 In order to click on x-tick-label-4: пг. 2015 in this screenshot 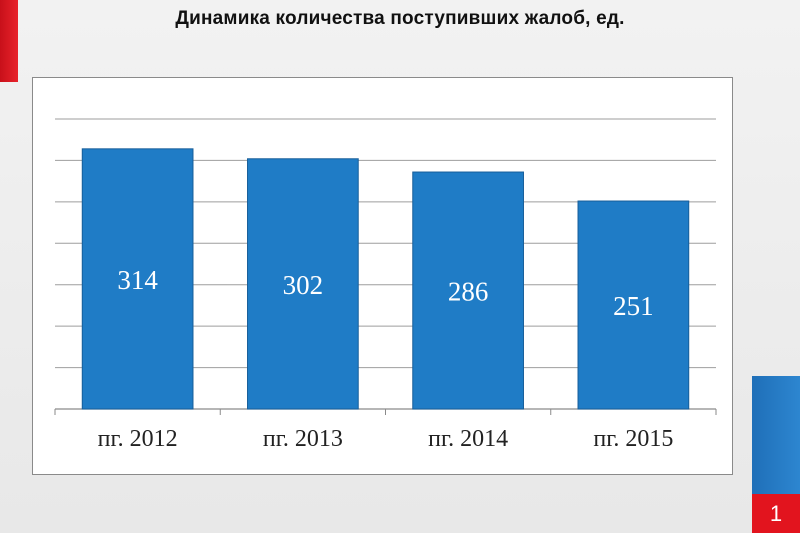, I will do `click(633, 439)`.